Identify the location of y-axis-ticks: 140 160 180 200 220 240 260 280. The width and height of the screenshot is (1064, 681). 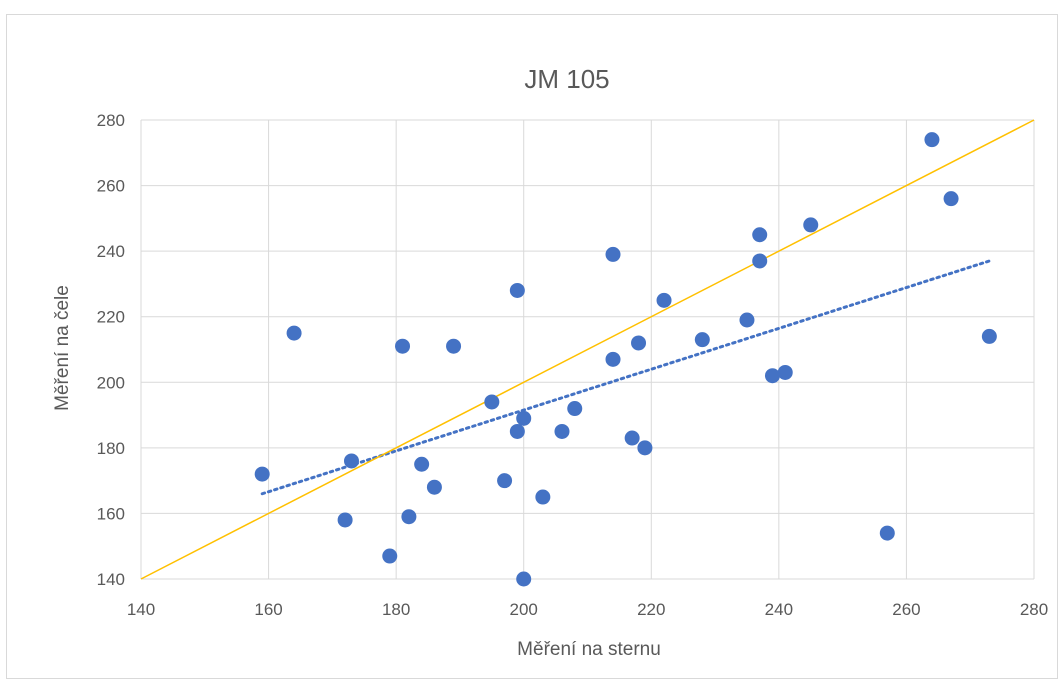
(111, 350).